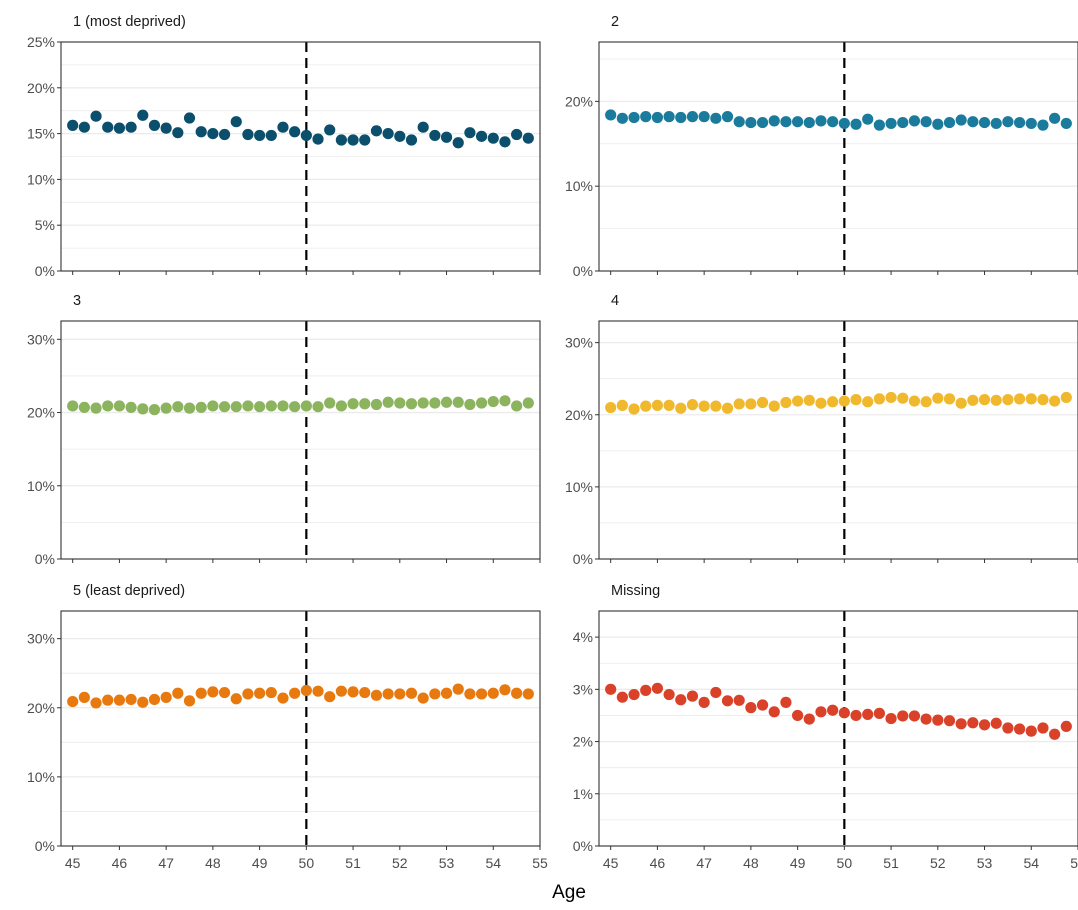 The height and width of the screenshot is (910, 1078). What do you see at coordinates (615, 22) in the screenshot?
I see `panel-title: 2` at bounding box center [615, 22].